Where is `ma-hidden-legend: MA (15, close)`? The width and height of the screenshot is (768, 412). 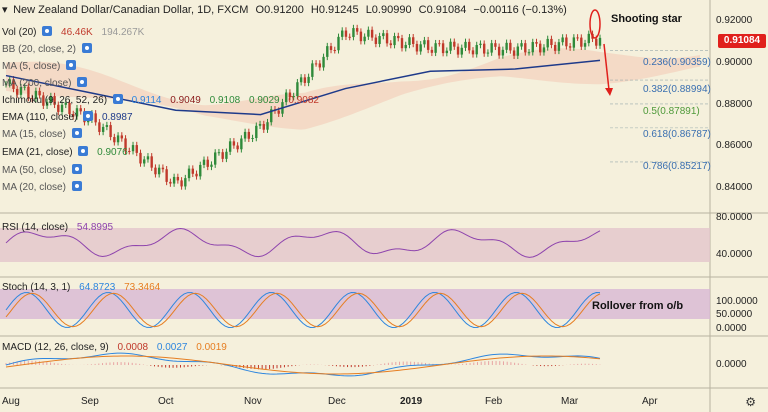
ma-hidden-legend: MA (15, close) is located at coordinates (42, 134).